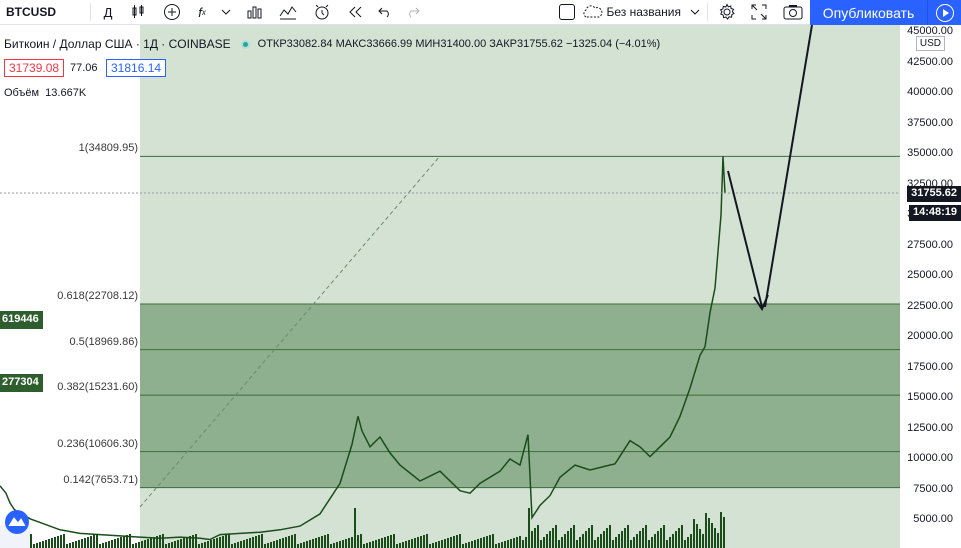  What do you see at coordinates (944, 12) in the screenshot?
I see `play-icon` at bounding box center [944, 12].